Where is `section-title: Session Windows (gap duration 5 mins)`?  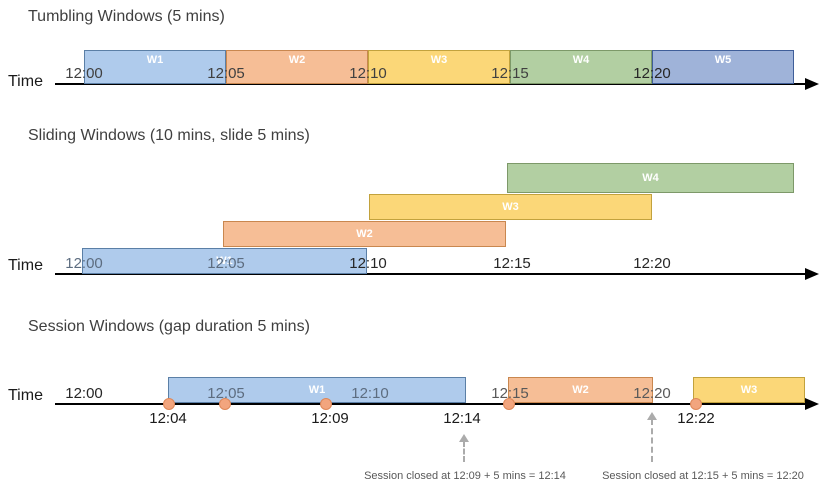
section-title: Session Windows (gap duration 5 mins) is located at coordinates (169, 326).